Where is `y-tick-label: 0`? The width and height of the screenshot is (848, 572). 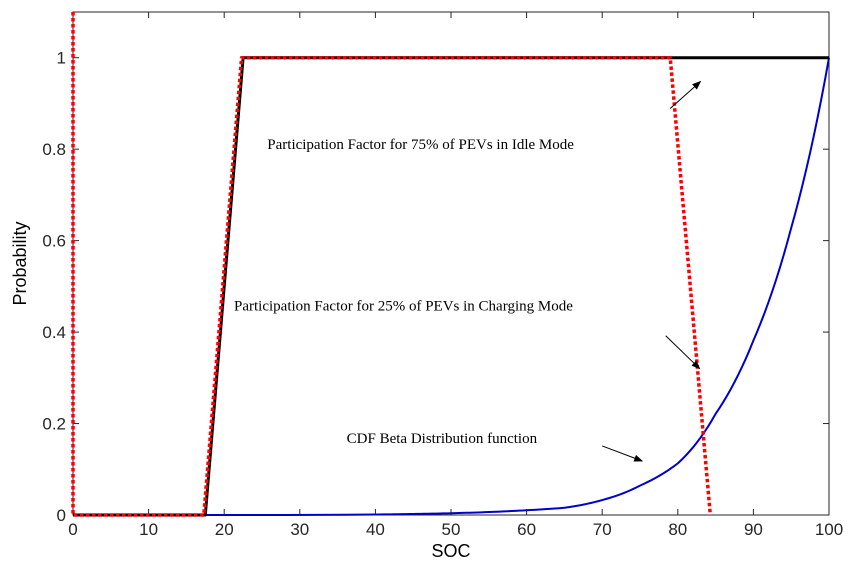 y-tick-label: 0 is located at coordinates (61, 515).